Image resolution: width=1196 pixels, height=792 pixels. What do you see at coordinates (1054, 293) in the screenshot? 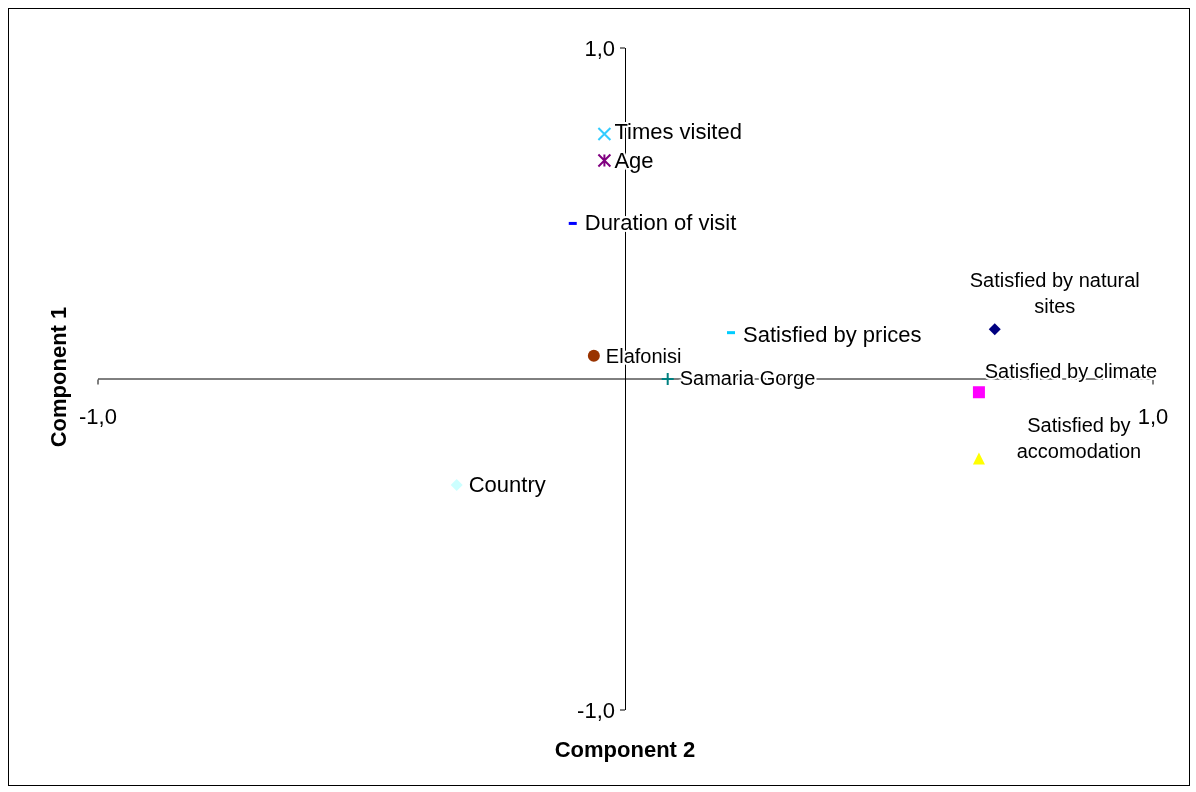
I see `series-label: Satisfied by natural sites` at bounding box center [1054, 293].